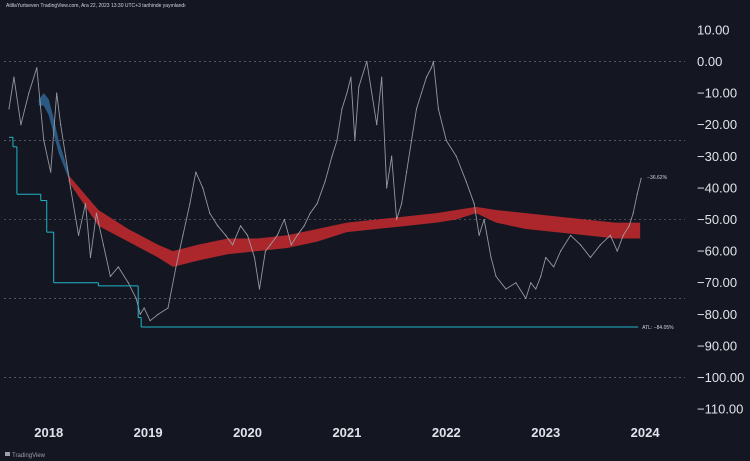  Describe the element at coordinates (717, 187) in the screenshot. I see `y-tick-label: −40.00` at that location.